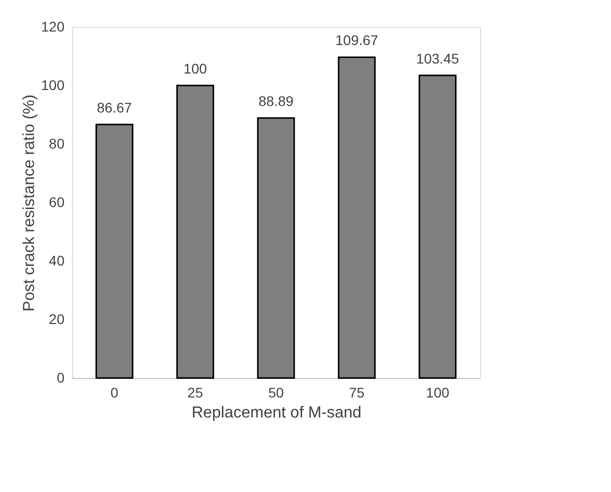  Describe the element at coordinates (277, 413) in the screenshot. I see `x-axis-title: Replacement of M-sand` at that location.